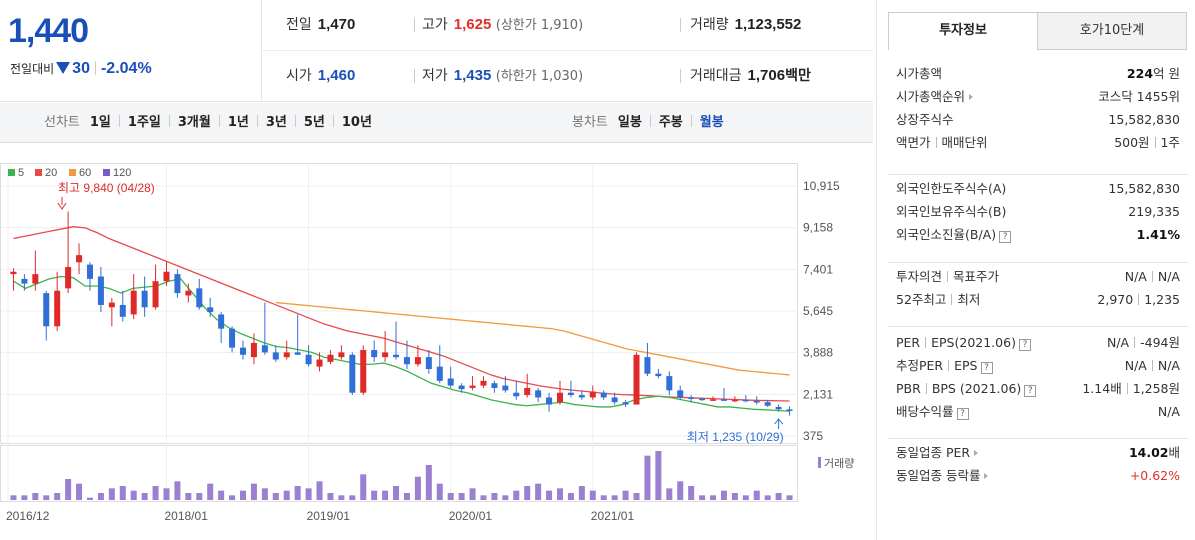 This screenshot has width=1195, height=540. Describe the element at coordinates (435, 76) in the screenshot. I see `low-label: 저가` at that location.